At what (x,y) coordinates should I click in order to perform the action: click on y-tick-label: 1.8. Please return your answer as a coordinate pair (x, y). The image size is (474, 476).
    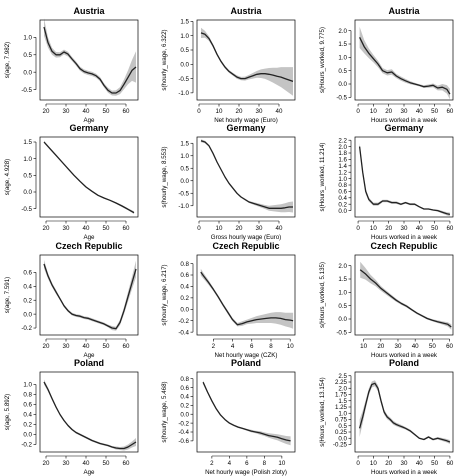
    Looking at the image, I should click on (342, 153).